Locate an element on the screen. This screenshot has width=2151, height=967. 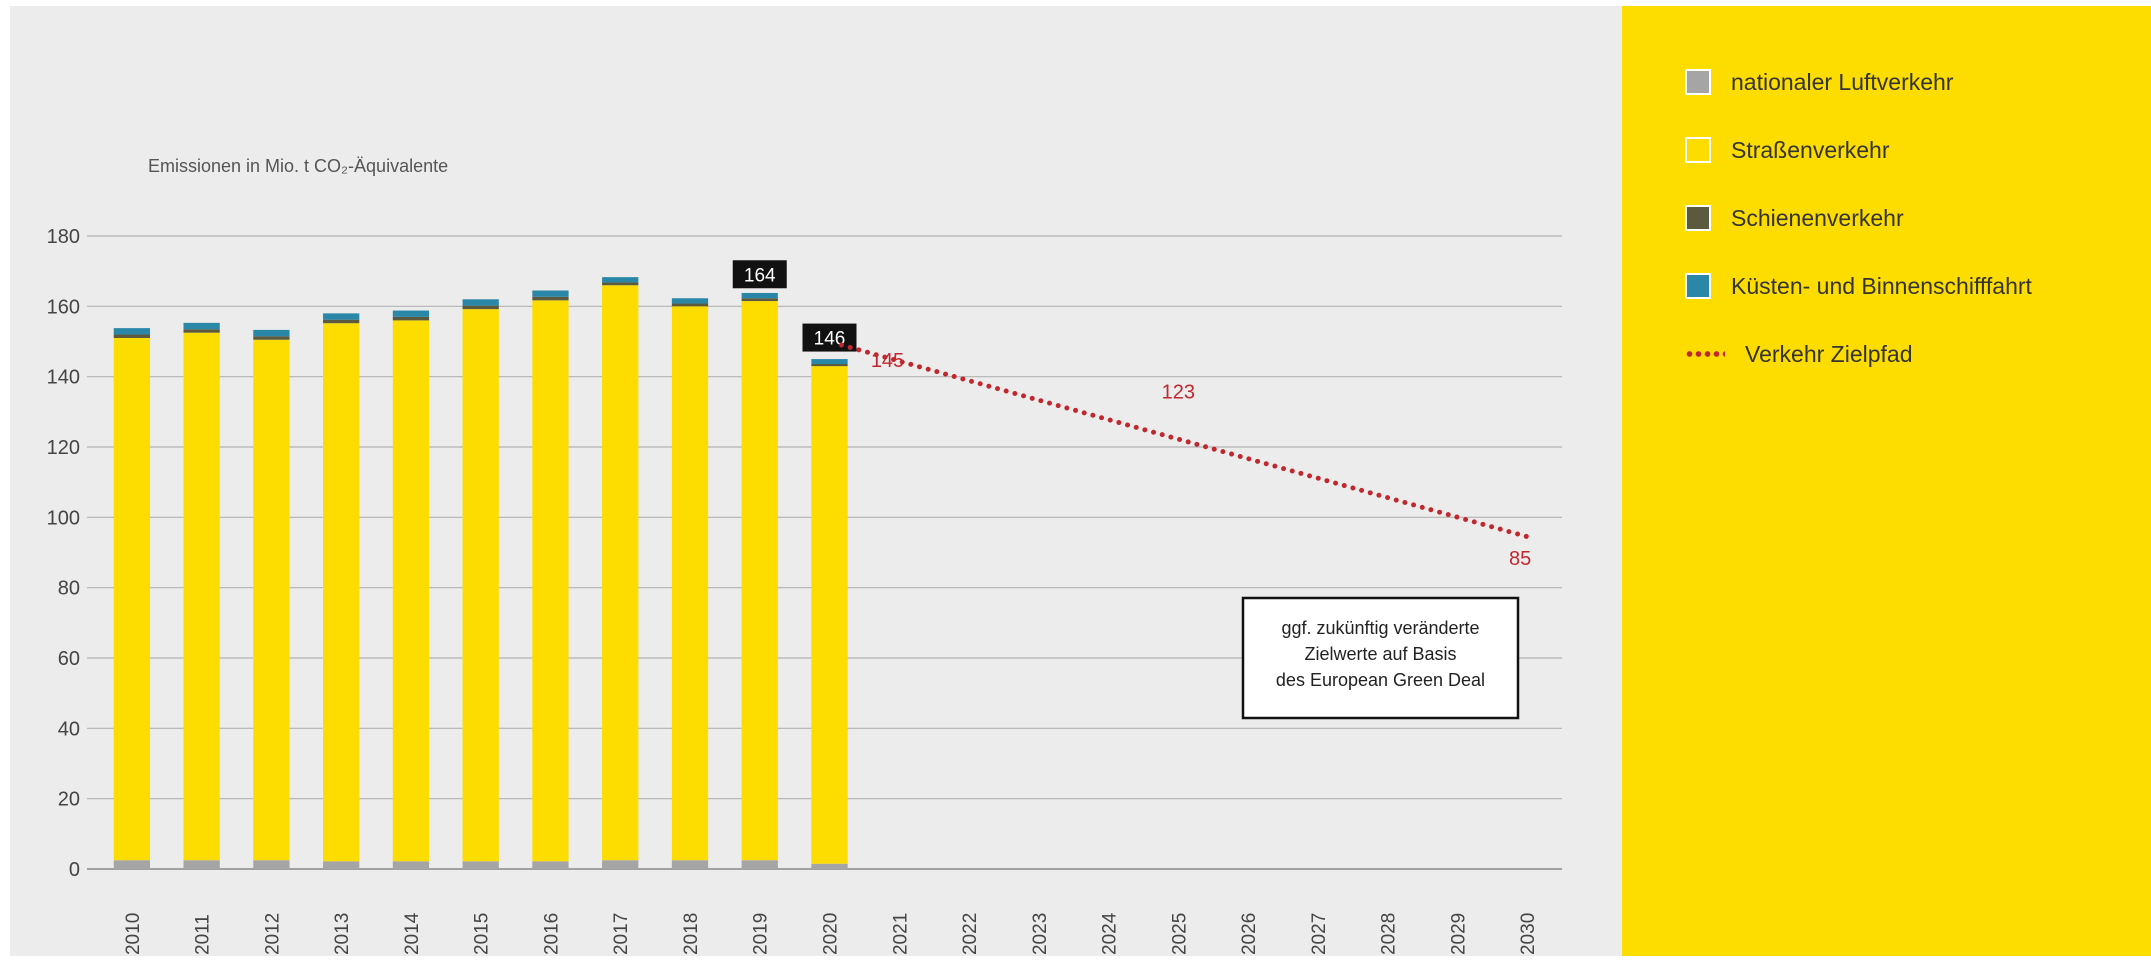
annotation-box is located at coordinates (1380, 658).